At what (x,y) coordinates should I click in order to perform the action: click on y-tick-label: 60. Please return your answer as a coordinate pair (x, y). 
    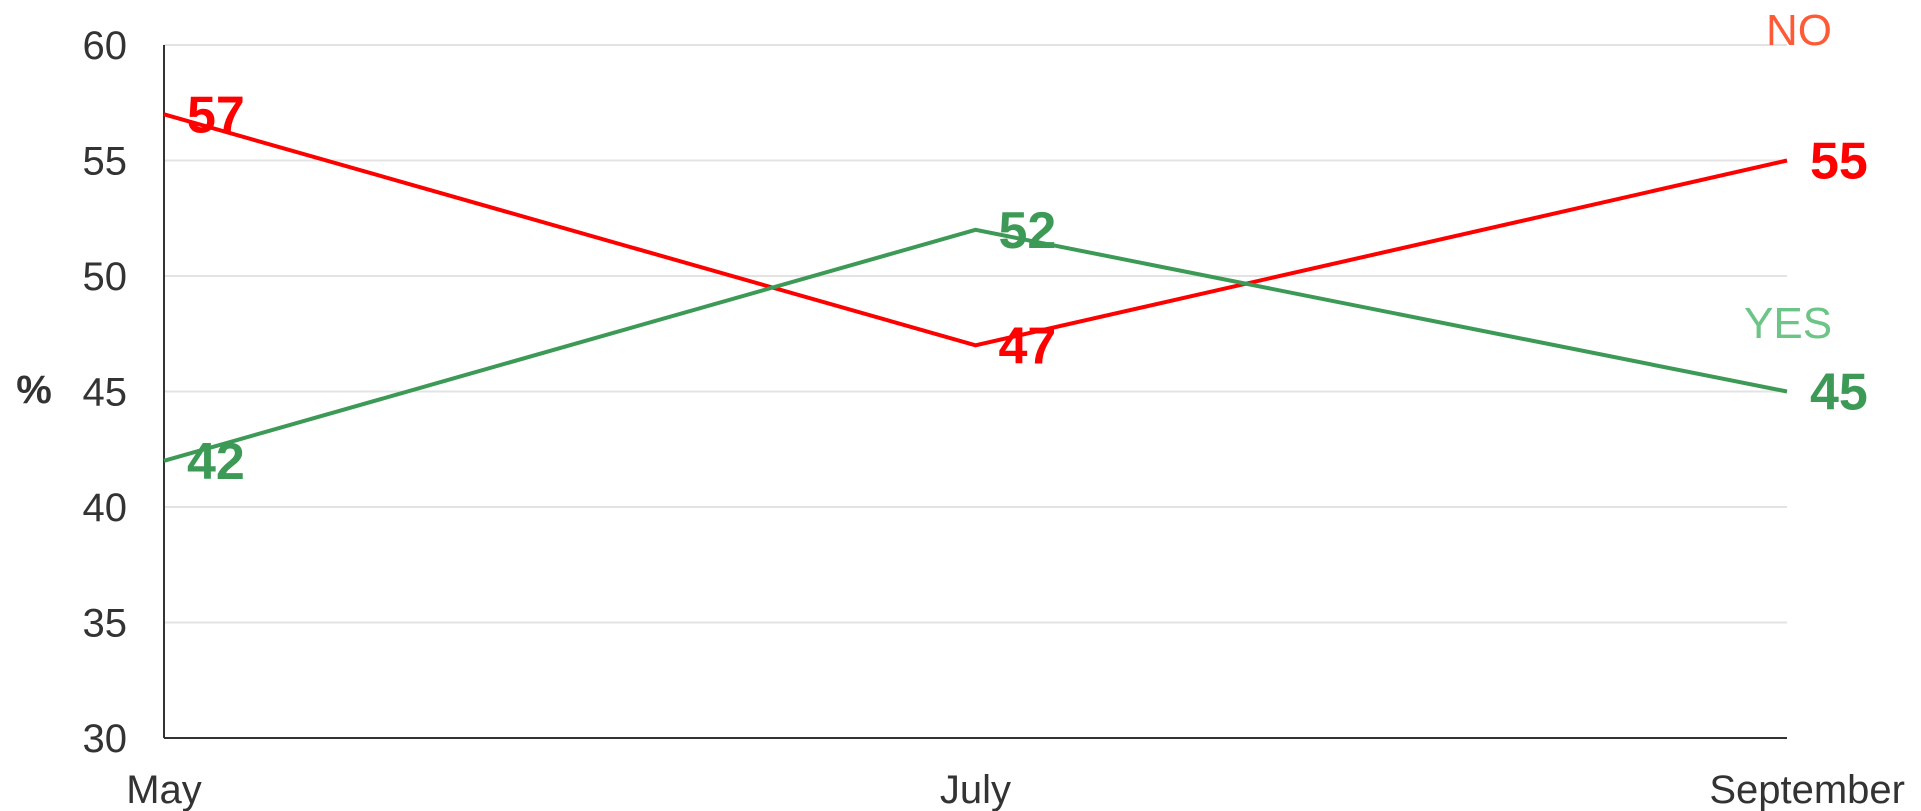
    Looking at the image, I should click on (105, 46).